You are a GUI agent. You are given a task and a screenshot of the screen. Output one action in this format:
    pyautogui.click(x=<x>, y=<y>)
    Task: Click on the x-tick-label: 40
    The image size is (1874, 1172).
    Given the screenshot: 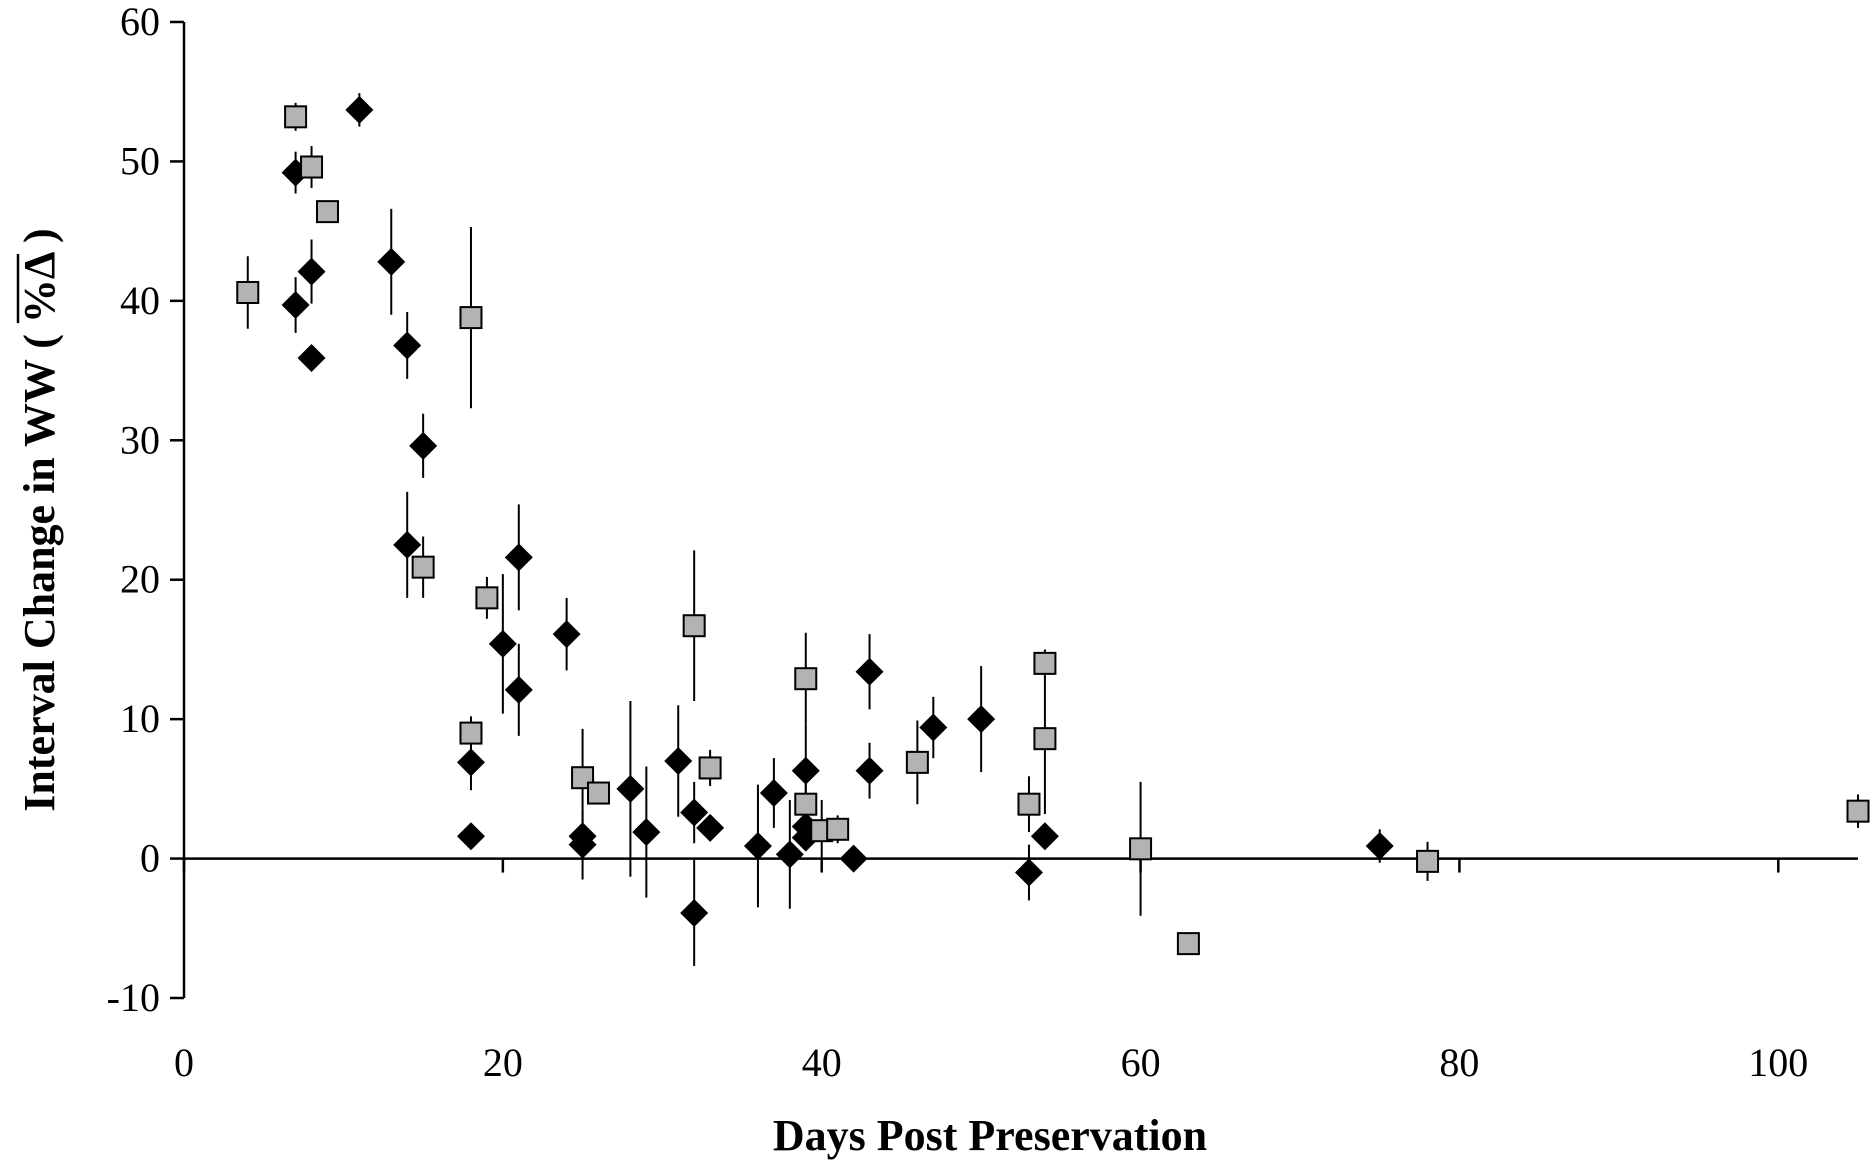 What is the action you would take?
    pyautogui.click(x=822, y=1062)
    